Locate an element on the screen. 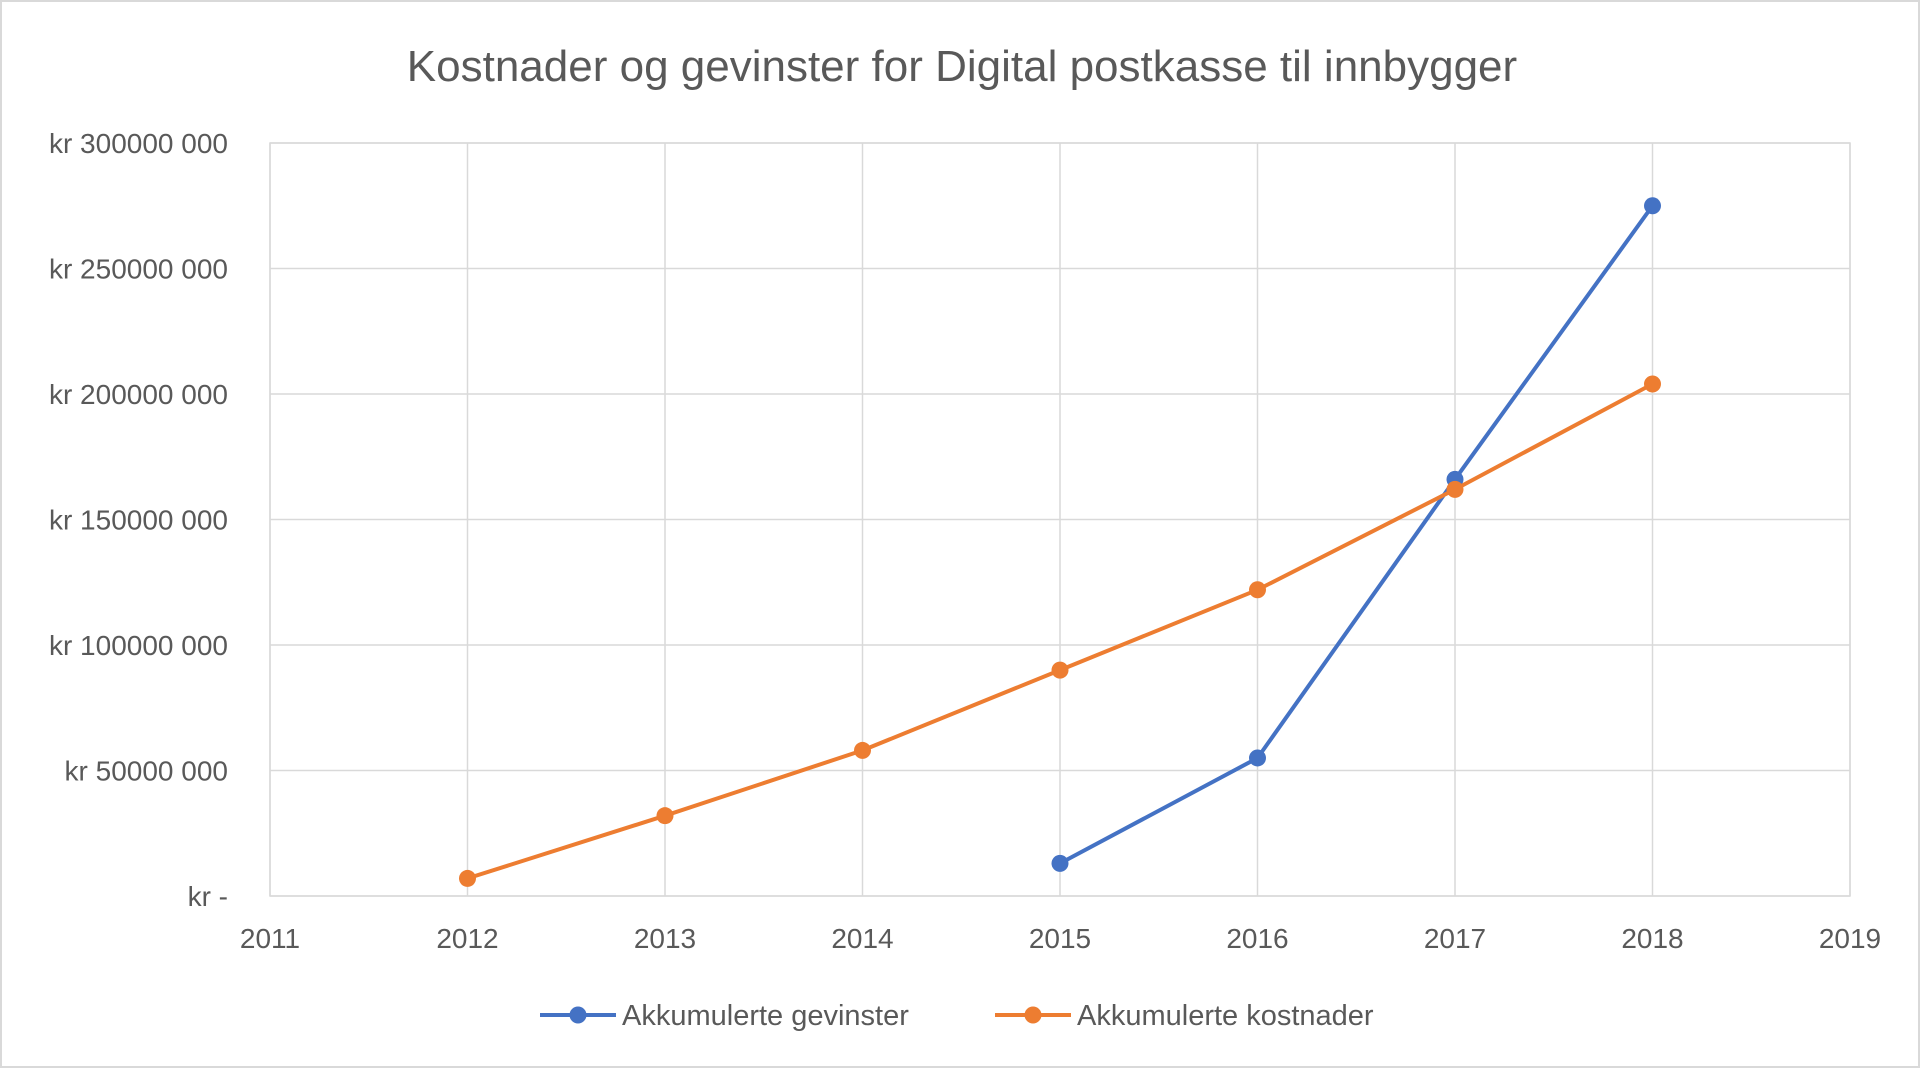  x-tick-label: 2018 is located at coordinates (1652, 938).